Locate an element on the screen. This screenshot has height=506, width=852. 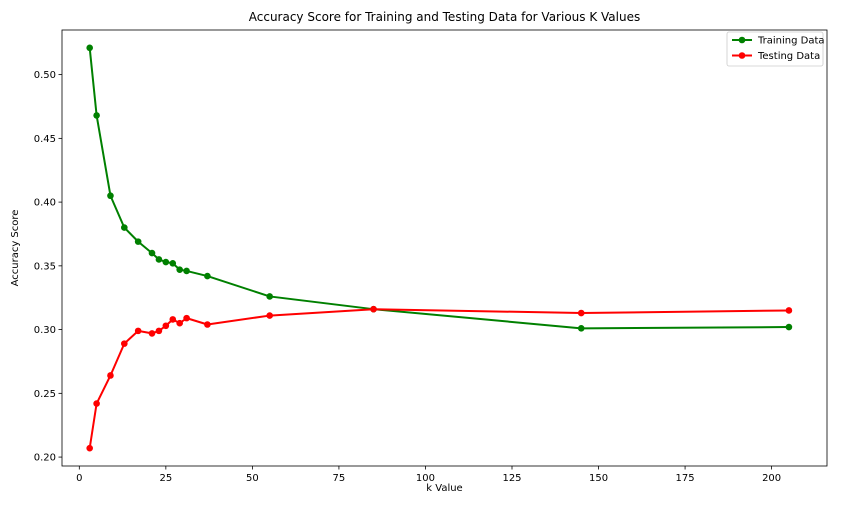
x-tick-label: 100 is located at coordinates (425, 478).